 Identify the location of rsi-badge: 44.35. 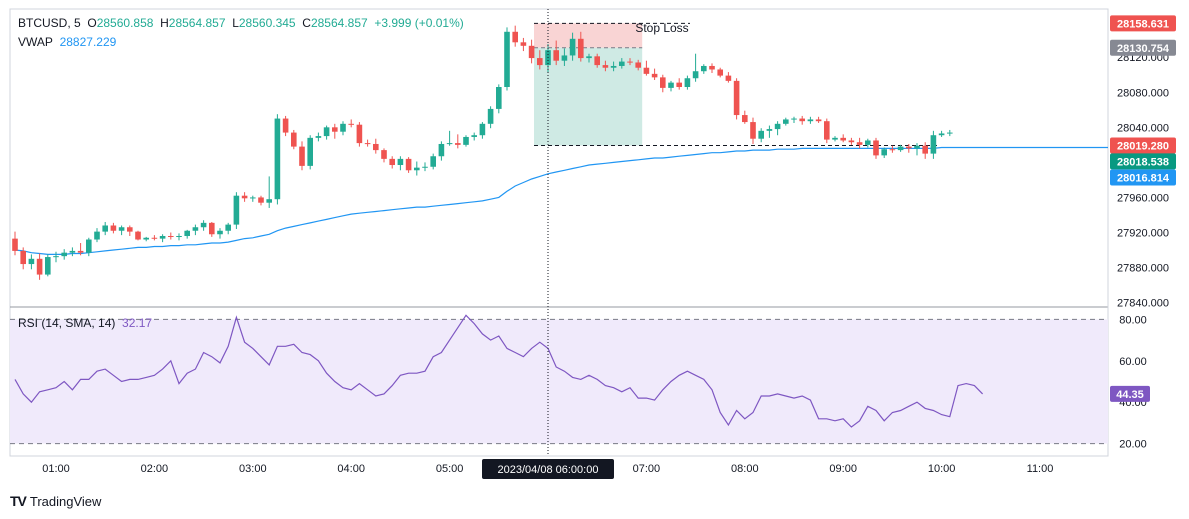
(1130, 393).